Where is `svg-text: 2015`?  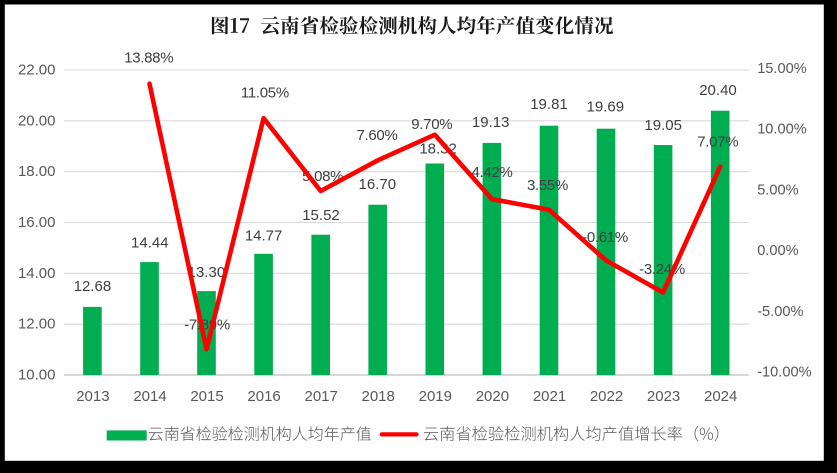 svg-text: 2015 is located at coordinates (206, 396).